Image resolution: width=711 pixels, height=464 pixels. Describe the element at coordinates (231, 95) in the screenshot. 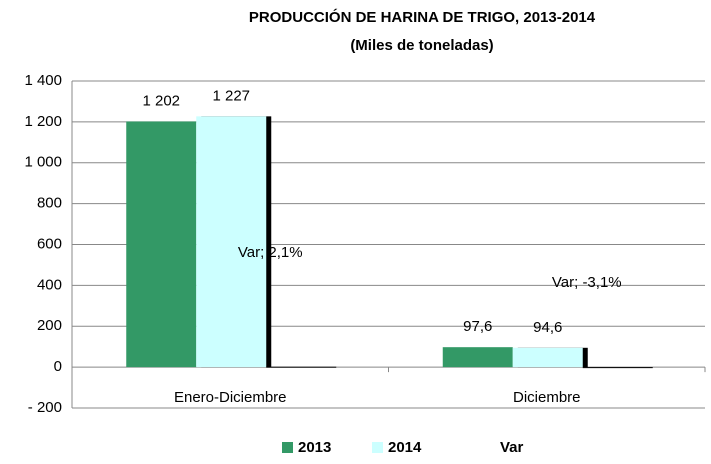

I see `data-label: 1 227` at that location.